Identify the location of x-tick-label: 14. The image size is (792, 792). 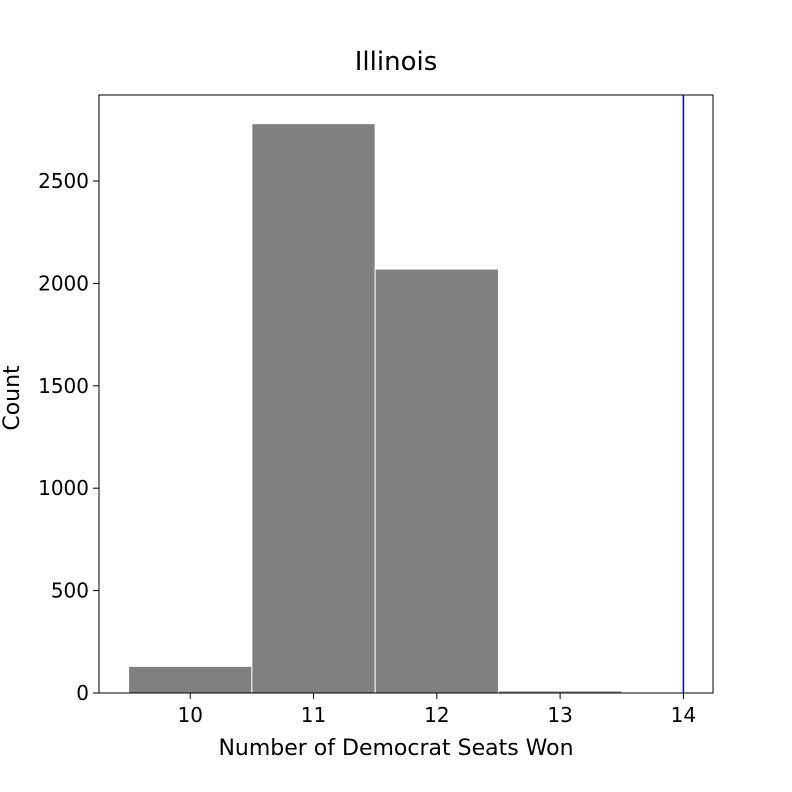
(683, 715).